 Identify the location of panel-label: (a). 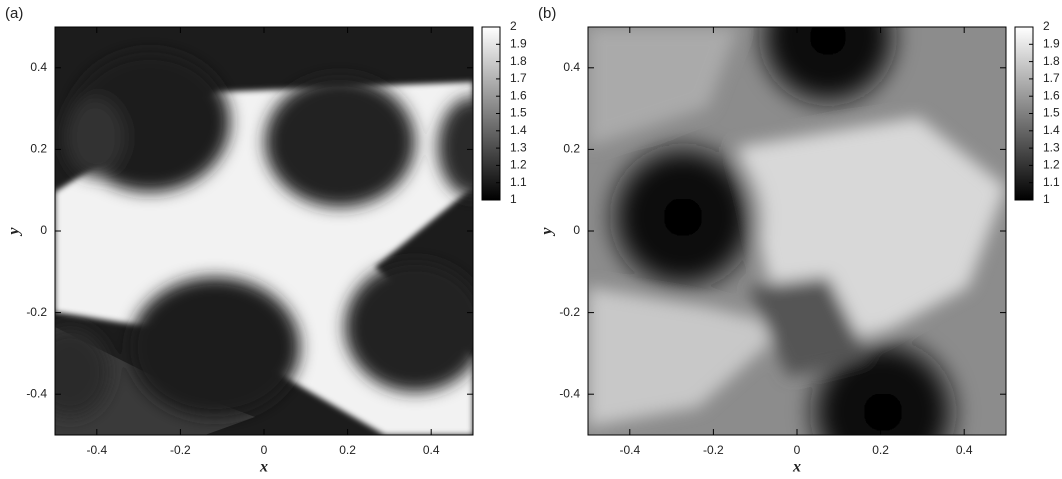
(14, 13).